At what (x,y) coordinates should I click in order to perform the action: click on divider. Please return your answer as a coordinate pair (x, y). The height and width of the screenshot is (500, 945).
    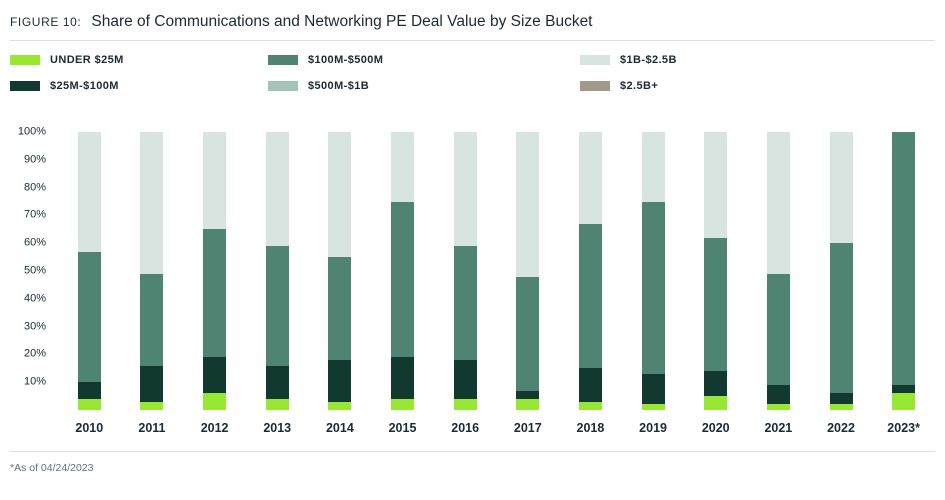
    Looking at the image, I should click on (472, 451).